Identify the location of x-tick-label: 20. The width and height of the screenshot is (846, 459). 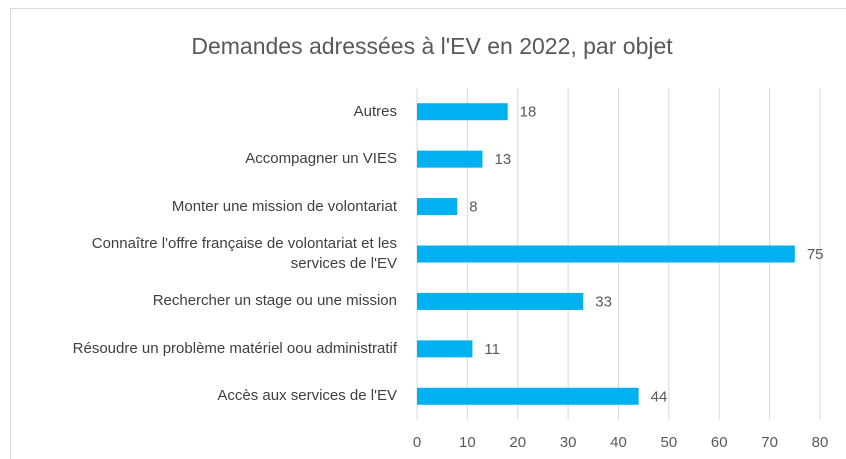
(517, 442).